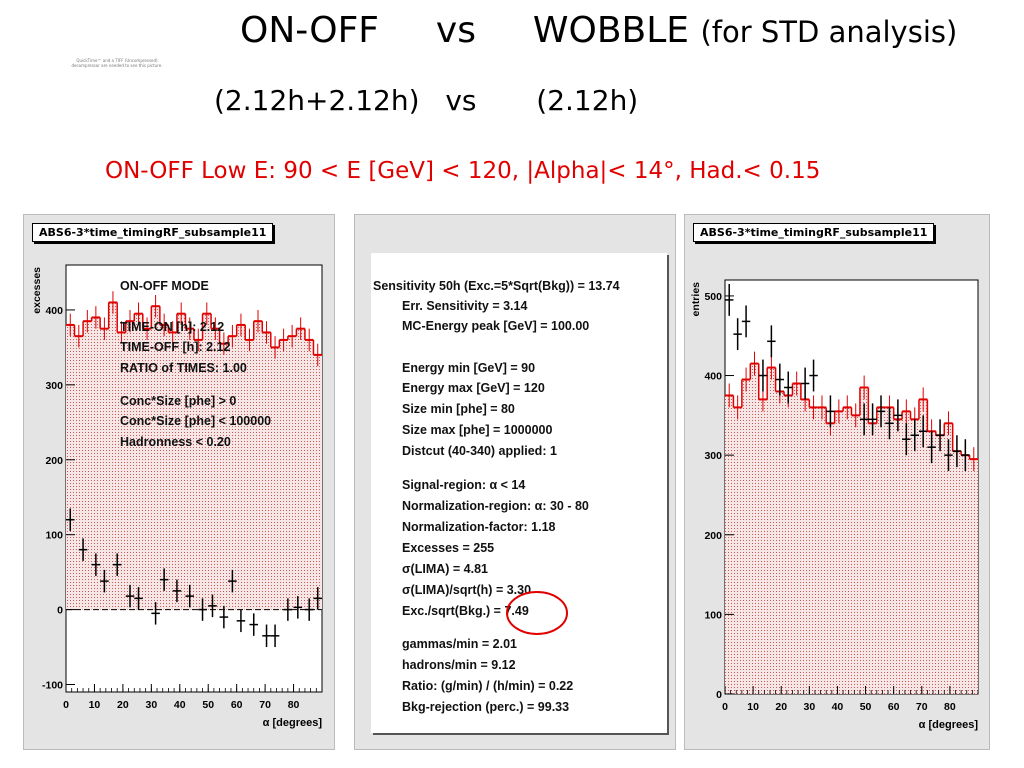  What do you see at coordinates (448, 548) in the screenshot?
I see `stats-line: Excesses = 255` at bounding box center [448, 548].